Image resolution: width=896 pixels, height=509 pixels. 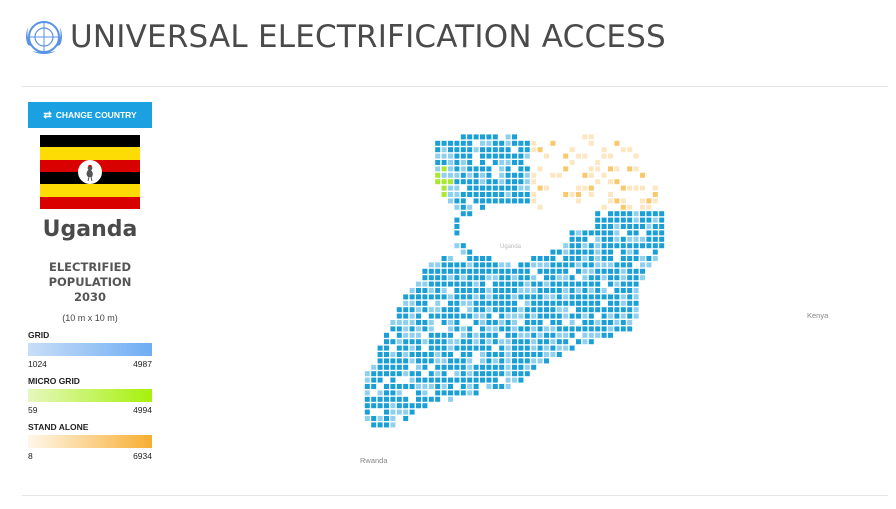 I want to click on legend-gradient-bar, so click(x=90, y=441).